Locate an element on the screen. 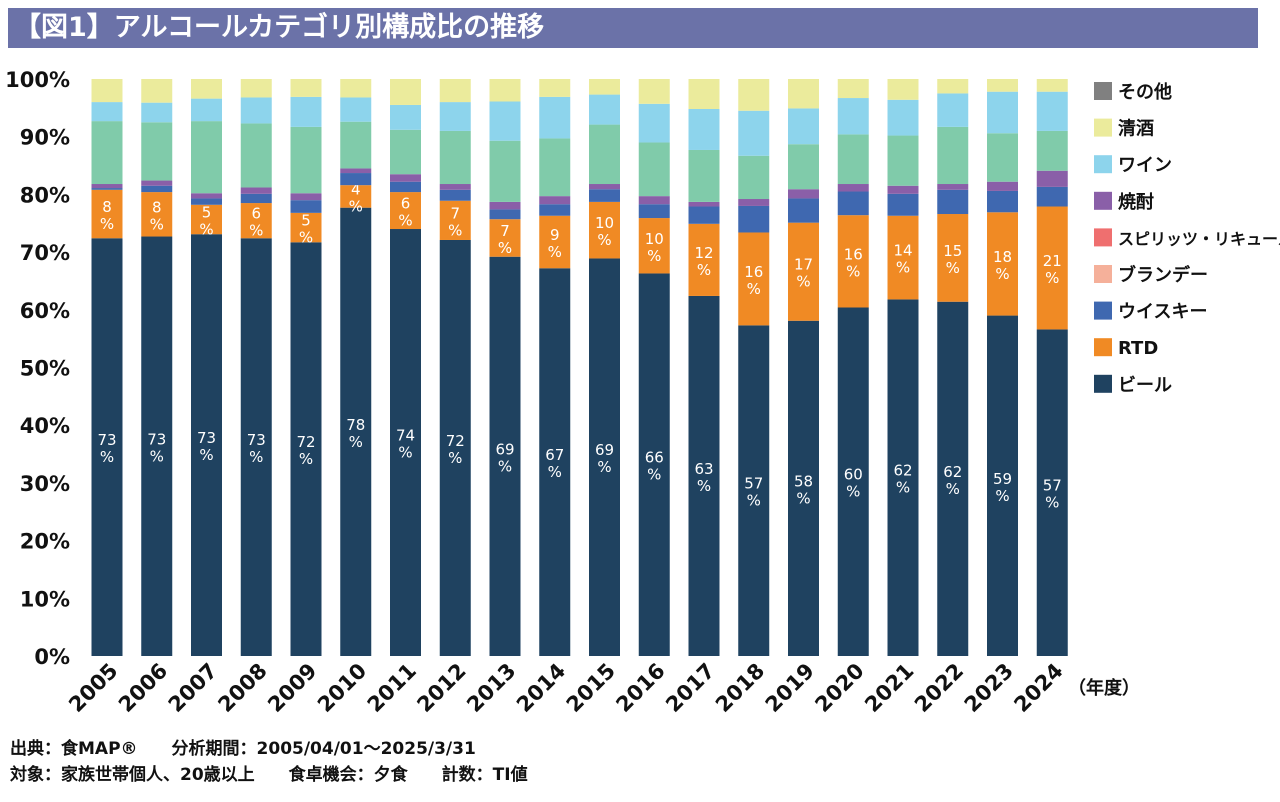 This screenshot has width=1280, height=802. y-tick-label: 70% is located at coordinates (45, 253).